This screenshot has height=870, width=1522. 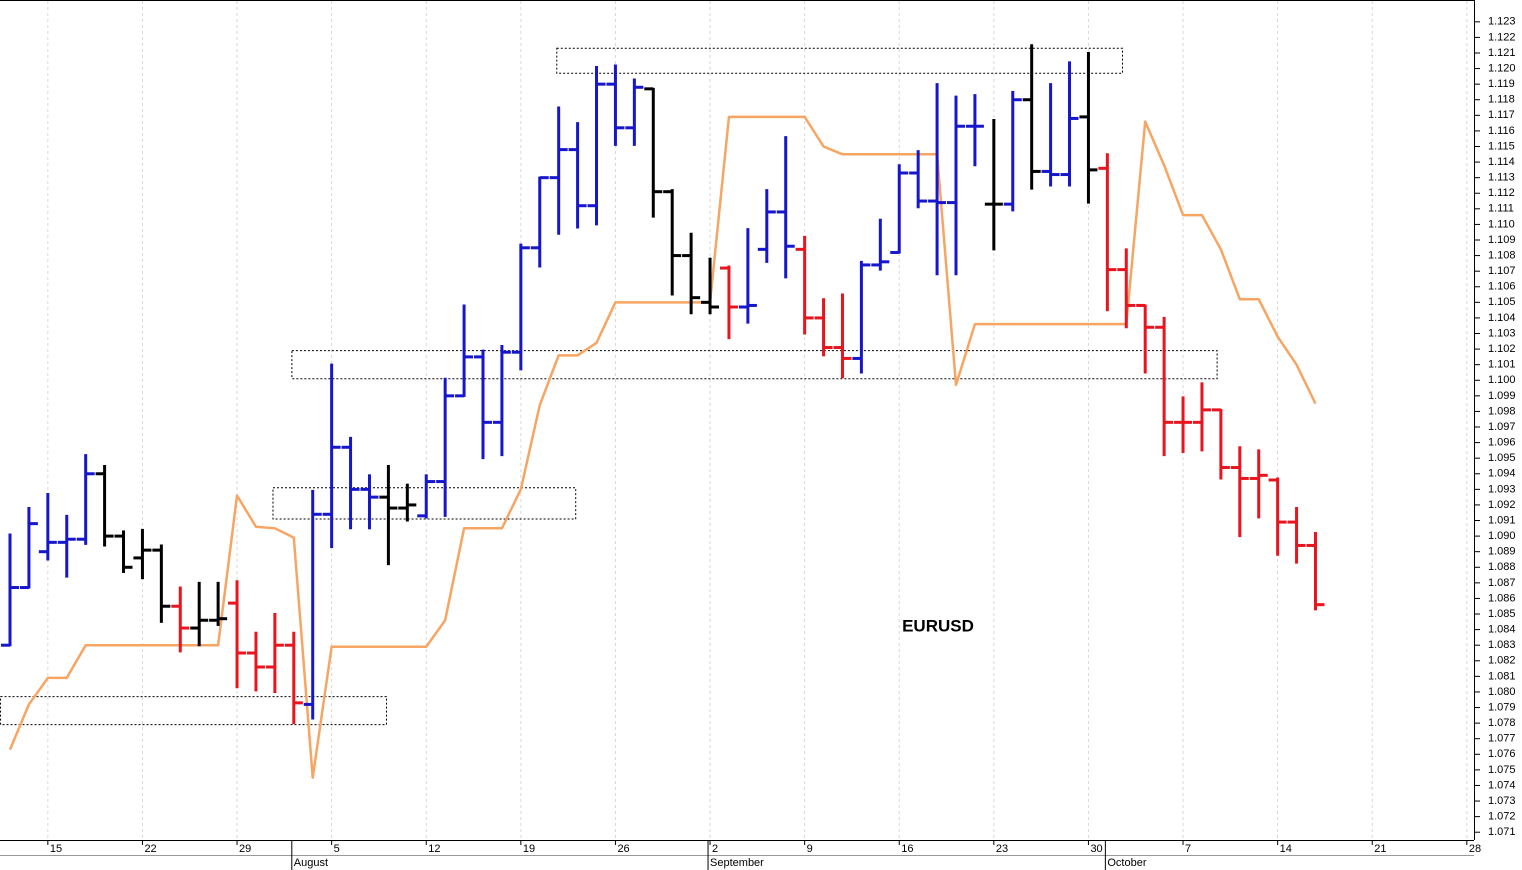 I want to click on y-tick-label: 1.071, so click(x=1502, y=832).